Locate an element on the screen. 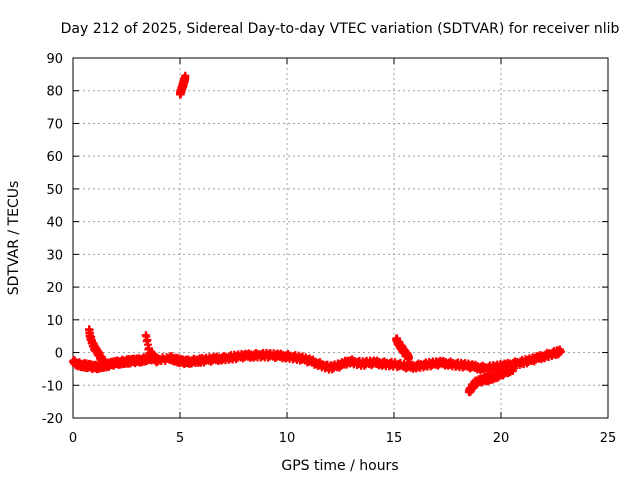 The image size is (640, 480). y-tick-label: 0 is located at coordinates (59, 354).